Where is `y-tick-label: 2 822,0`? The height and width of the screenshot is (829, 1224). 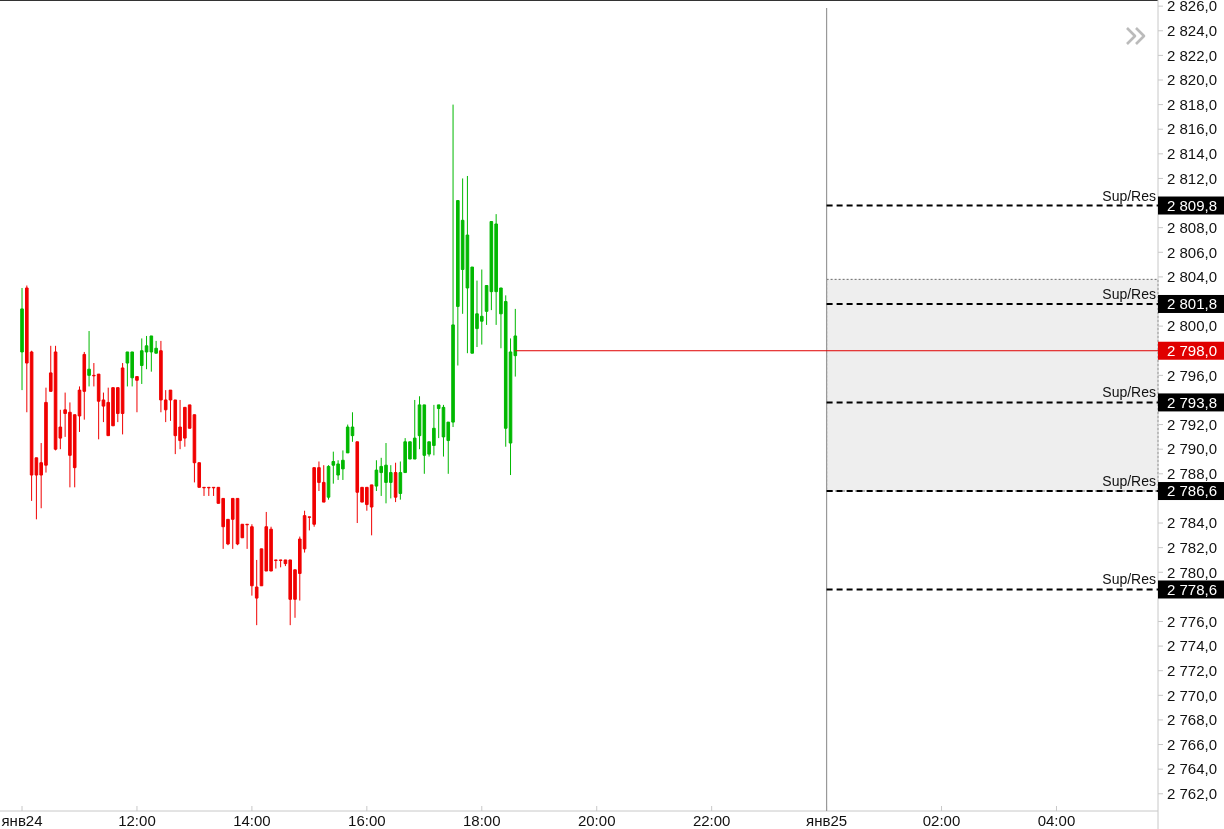
y-tick-label: 2 822,0 is located at coordinates (1192, 55).